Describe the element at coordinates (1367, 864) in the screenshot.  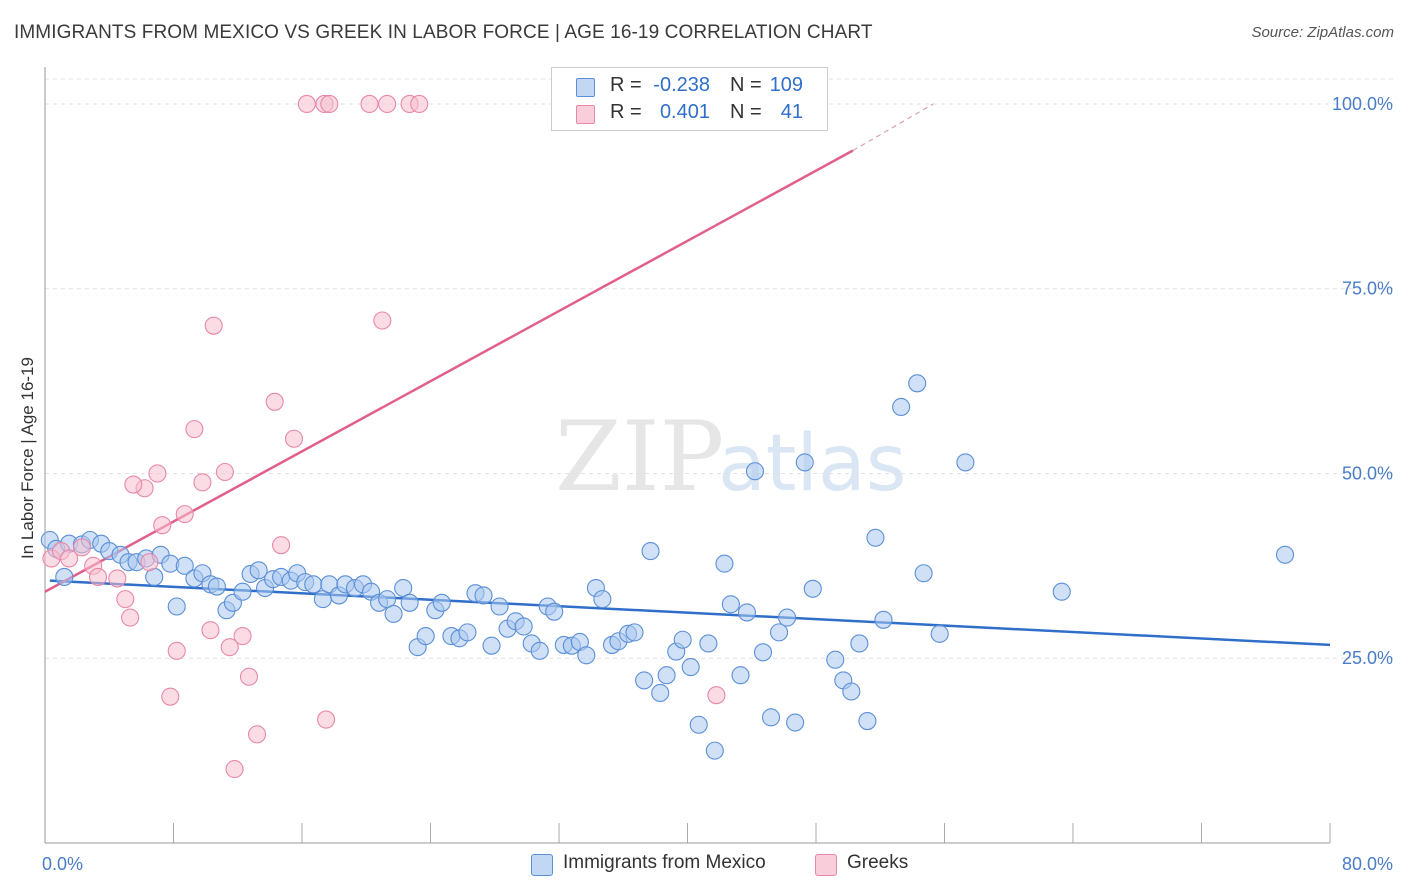
I see `x-tick-label: 80.0%` at that location.